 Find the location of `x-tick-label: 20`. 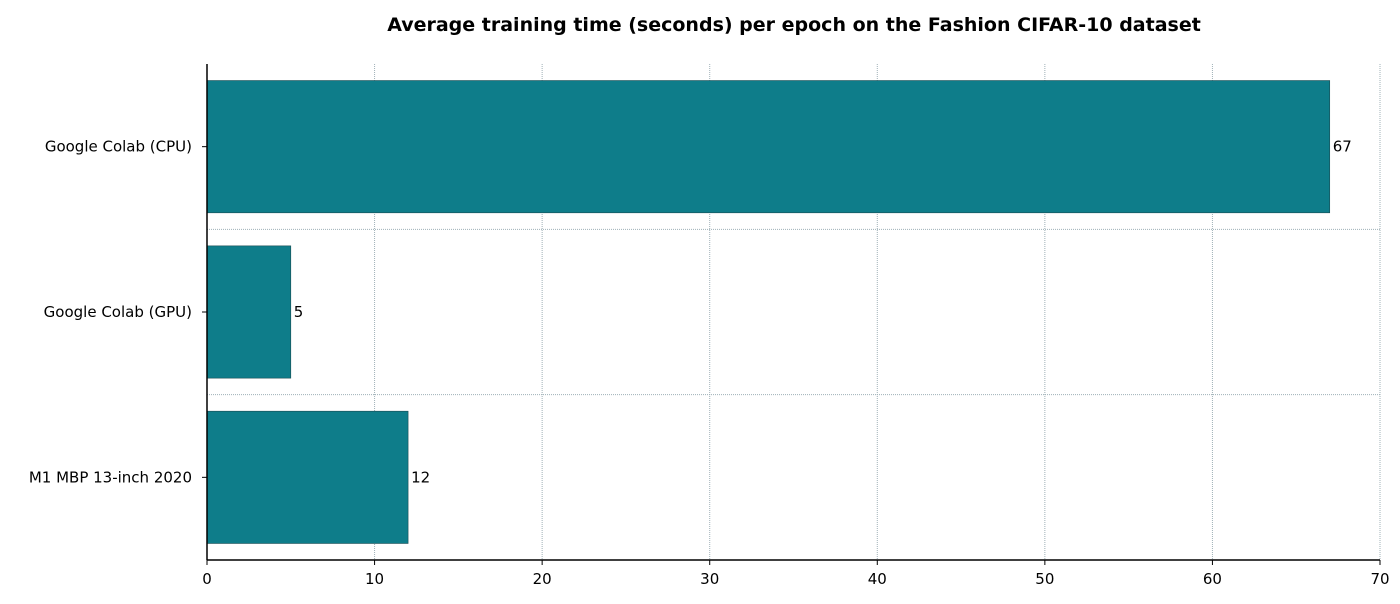

x-tick-label: 20 is located at coordinates (542, 579).